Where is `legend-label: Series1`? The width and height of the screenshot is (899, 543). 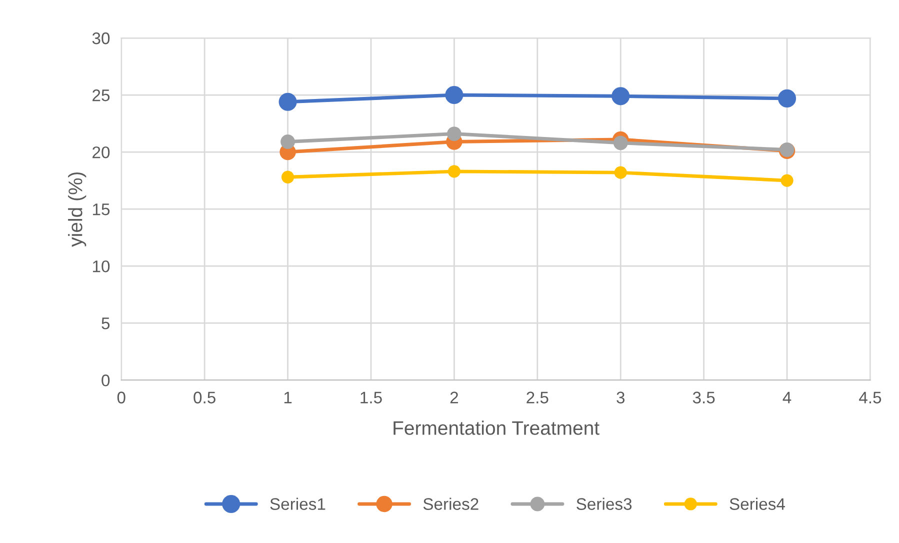
legend-label: Series1 is located at coordinates (298, 504).